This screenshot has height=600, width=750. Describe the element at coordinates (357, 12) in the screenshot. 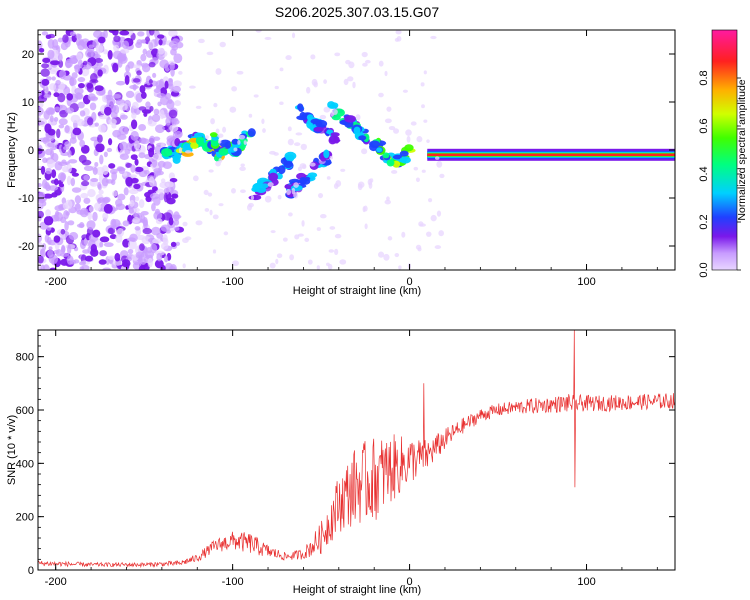

I see `chart-title: S206.2025.307.03.15.G07` at that location.